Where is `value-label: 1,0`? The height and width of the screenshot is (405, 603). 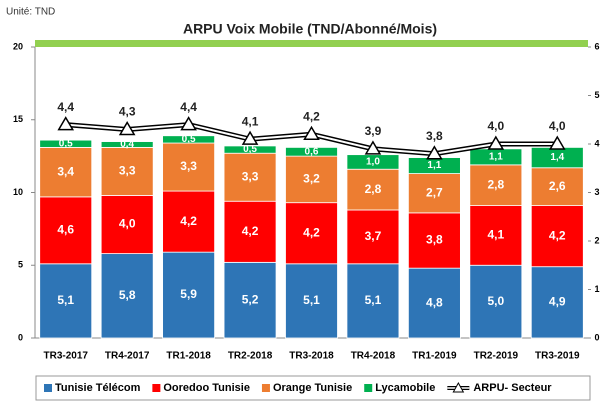 value-label: 1,0 is located at coordinates (373, 162).